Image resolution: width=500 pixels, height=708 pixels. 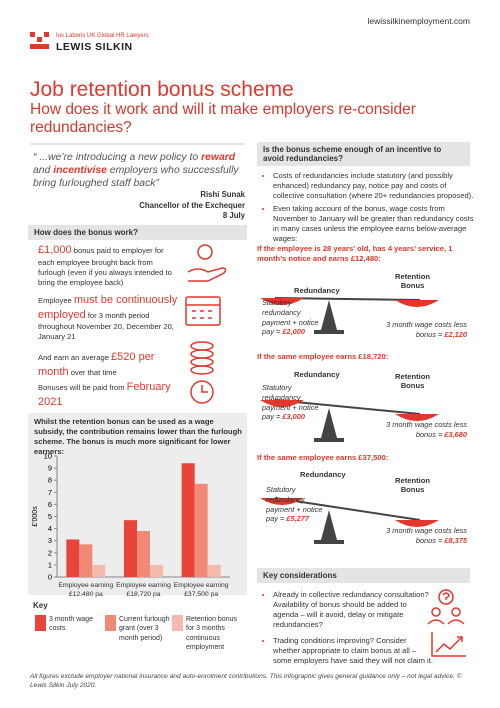 What do you see at coordinates (192, 205) in the screenshot?
I see `speaker-role: Chancellor of the Exchequer` at bounding box center [192, 205].